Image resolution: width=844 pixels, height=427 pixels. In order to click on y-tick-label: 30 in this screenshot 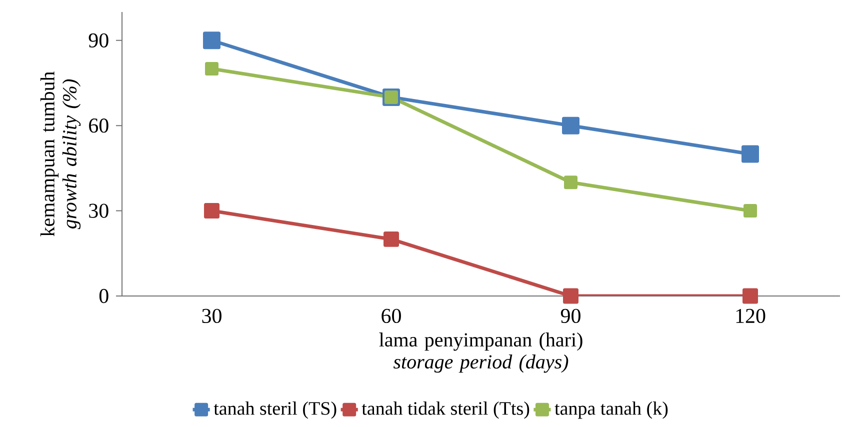, I will do `click(98, 211)`.